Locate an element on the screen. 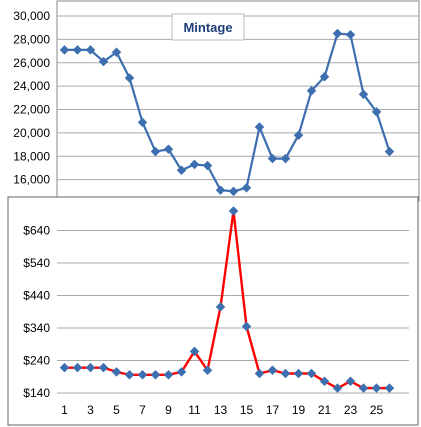 This screenshot has height=427, width=421. mintage-title: Mintage is located at coordinates (207, 27).